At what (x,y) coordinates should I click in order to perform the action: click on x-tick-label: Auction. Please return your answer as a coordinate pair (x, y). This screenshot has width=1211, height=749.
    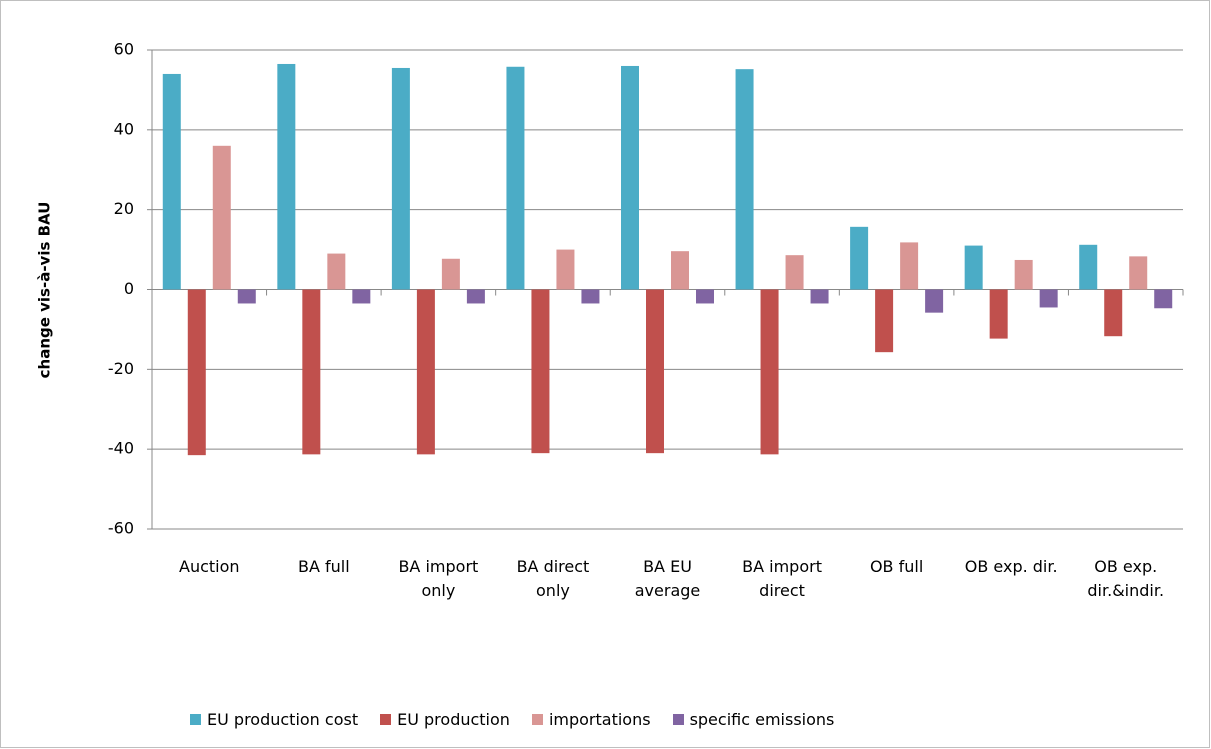
    Looking at the image, I should click on (209, 566).